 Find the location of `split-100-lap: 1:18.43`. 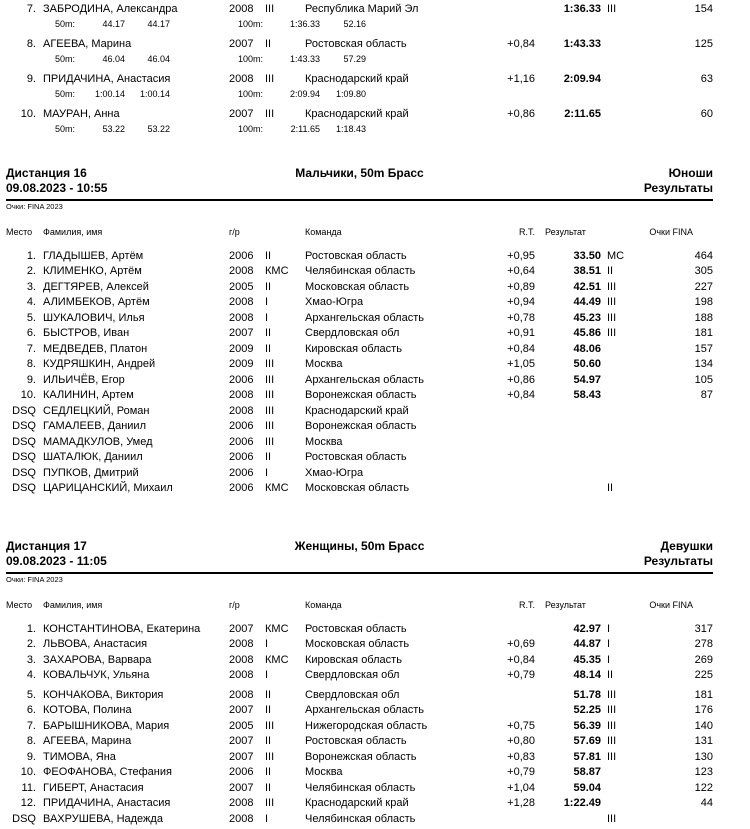

split-100-lap: 1:18.43 is located at coordinates (350, 128).